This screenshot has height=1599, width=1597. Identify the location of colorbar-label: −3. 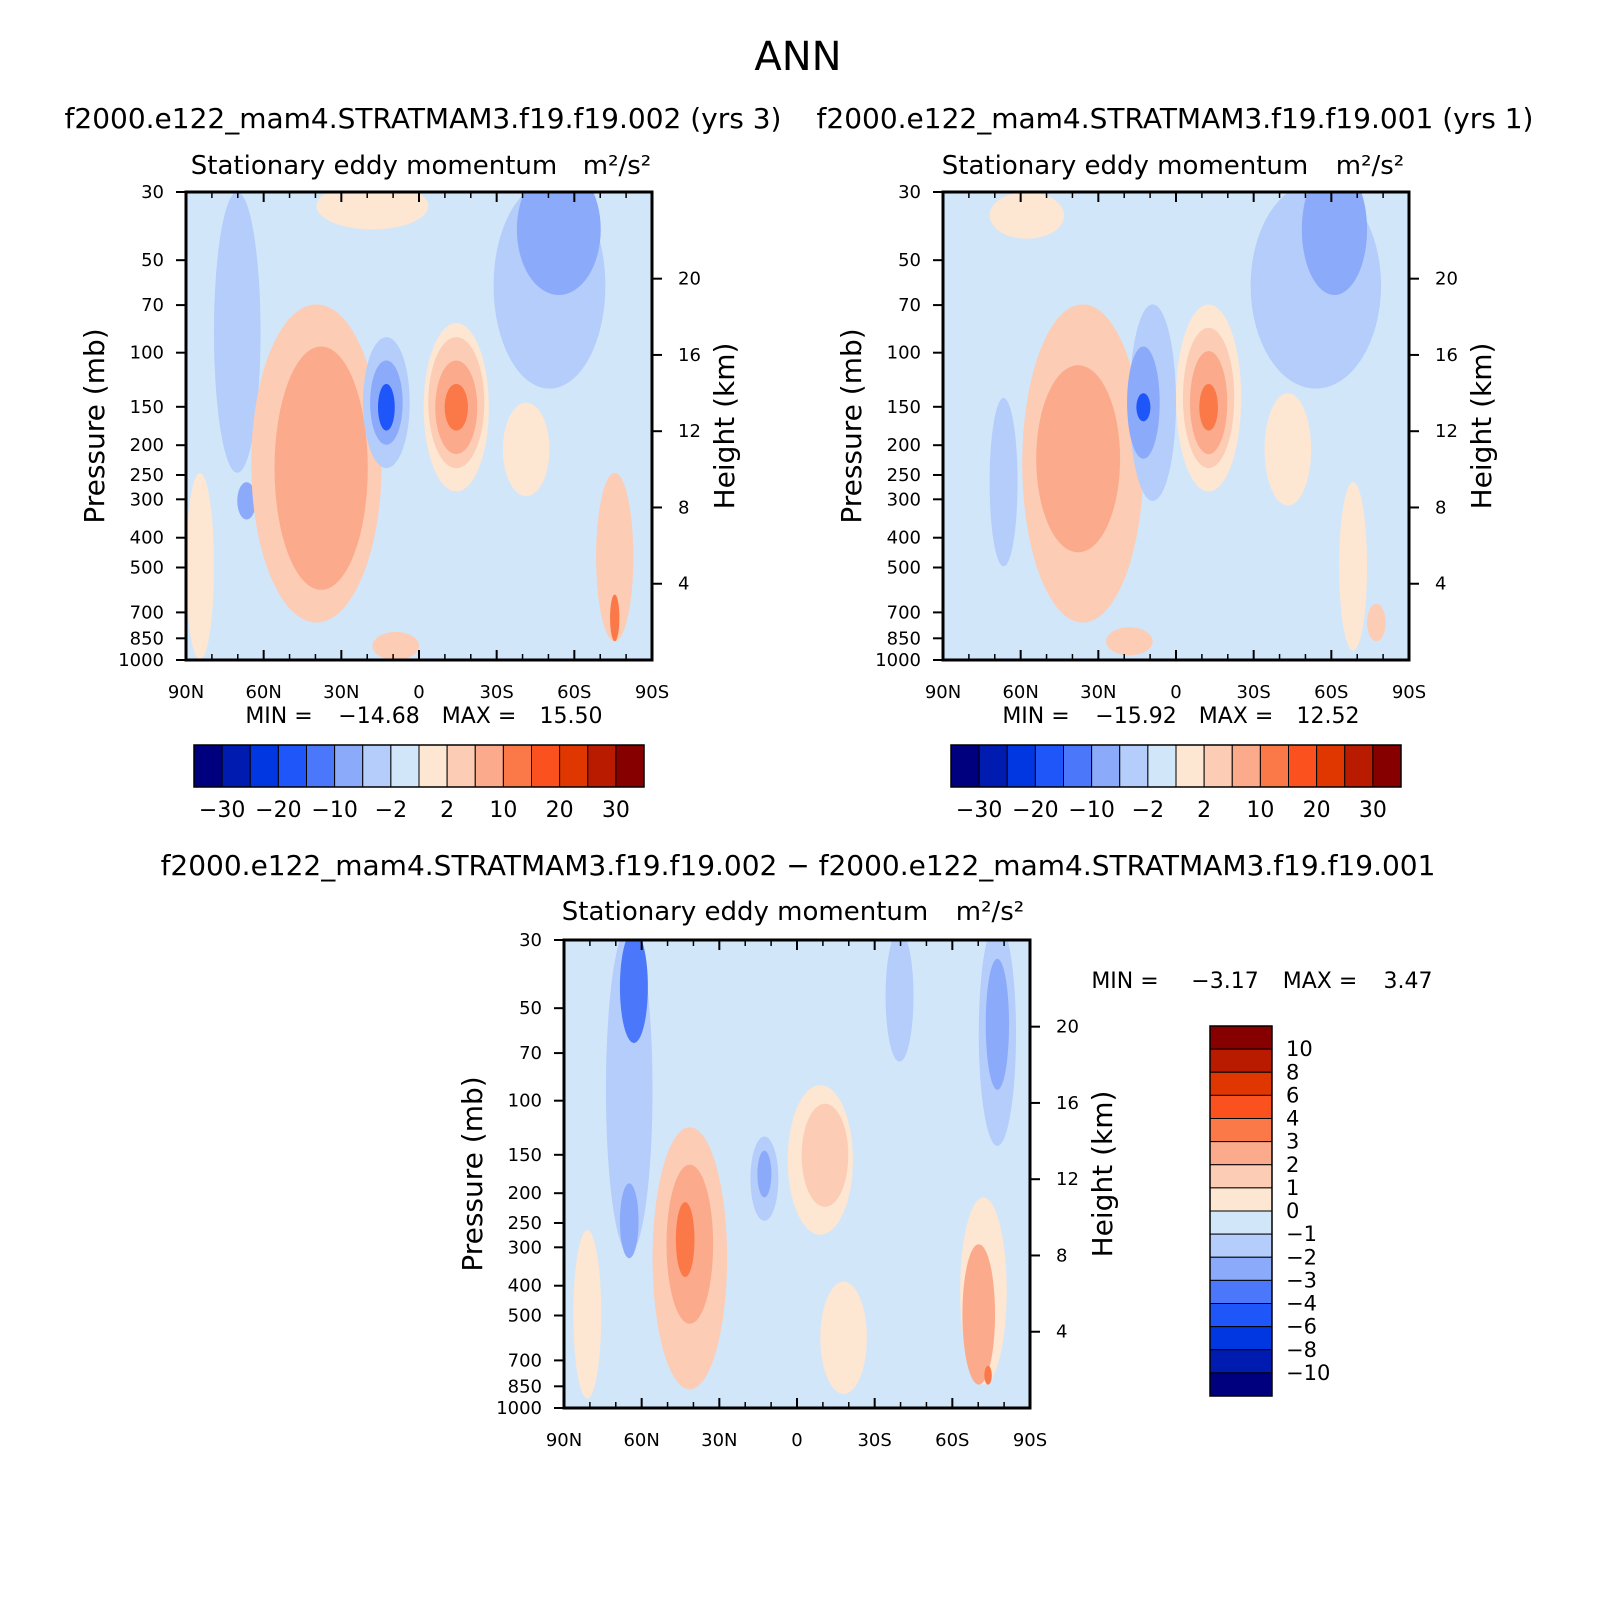
(1301, 1280).